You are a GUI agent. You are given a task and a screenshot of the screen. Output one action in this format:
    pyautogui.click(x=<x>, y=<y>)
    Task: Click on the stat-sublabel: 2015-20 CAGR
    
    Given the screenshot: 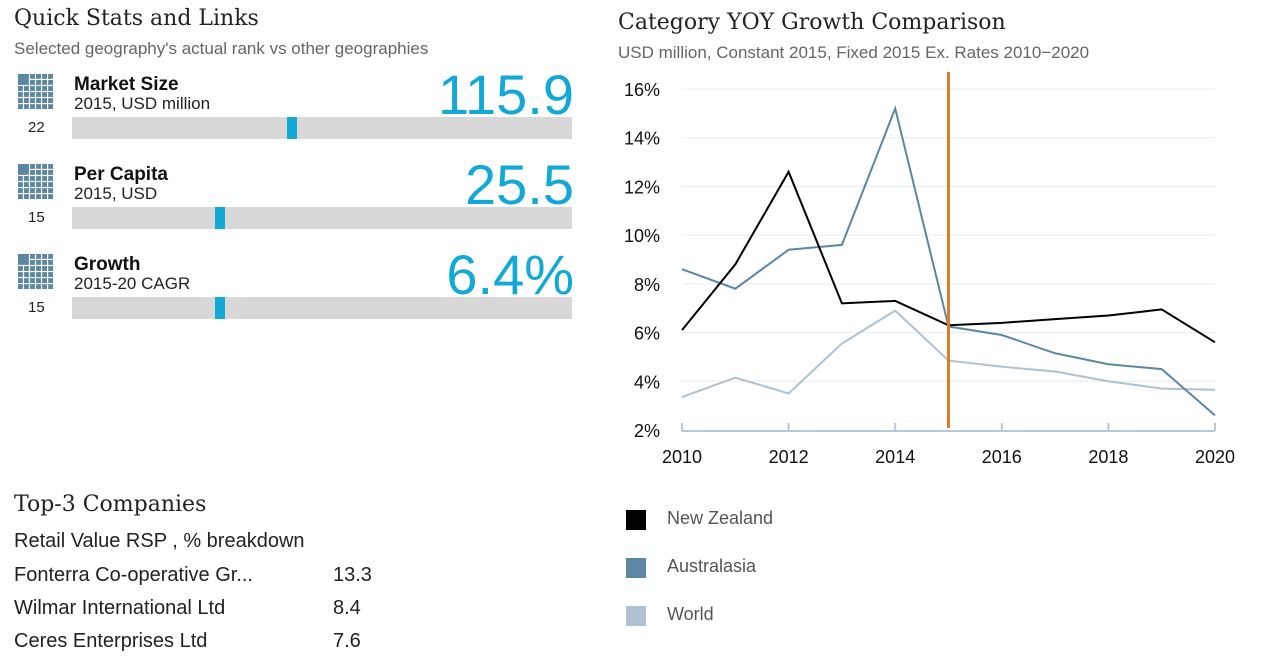 What is the action you would take?
    pyautogui.click(x=132, y=283)
    